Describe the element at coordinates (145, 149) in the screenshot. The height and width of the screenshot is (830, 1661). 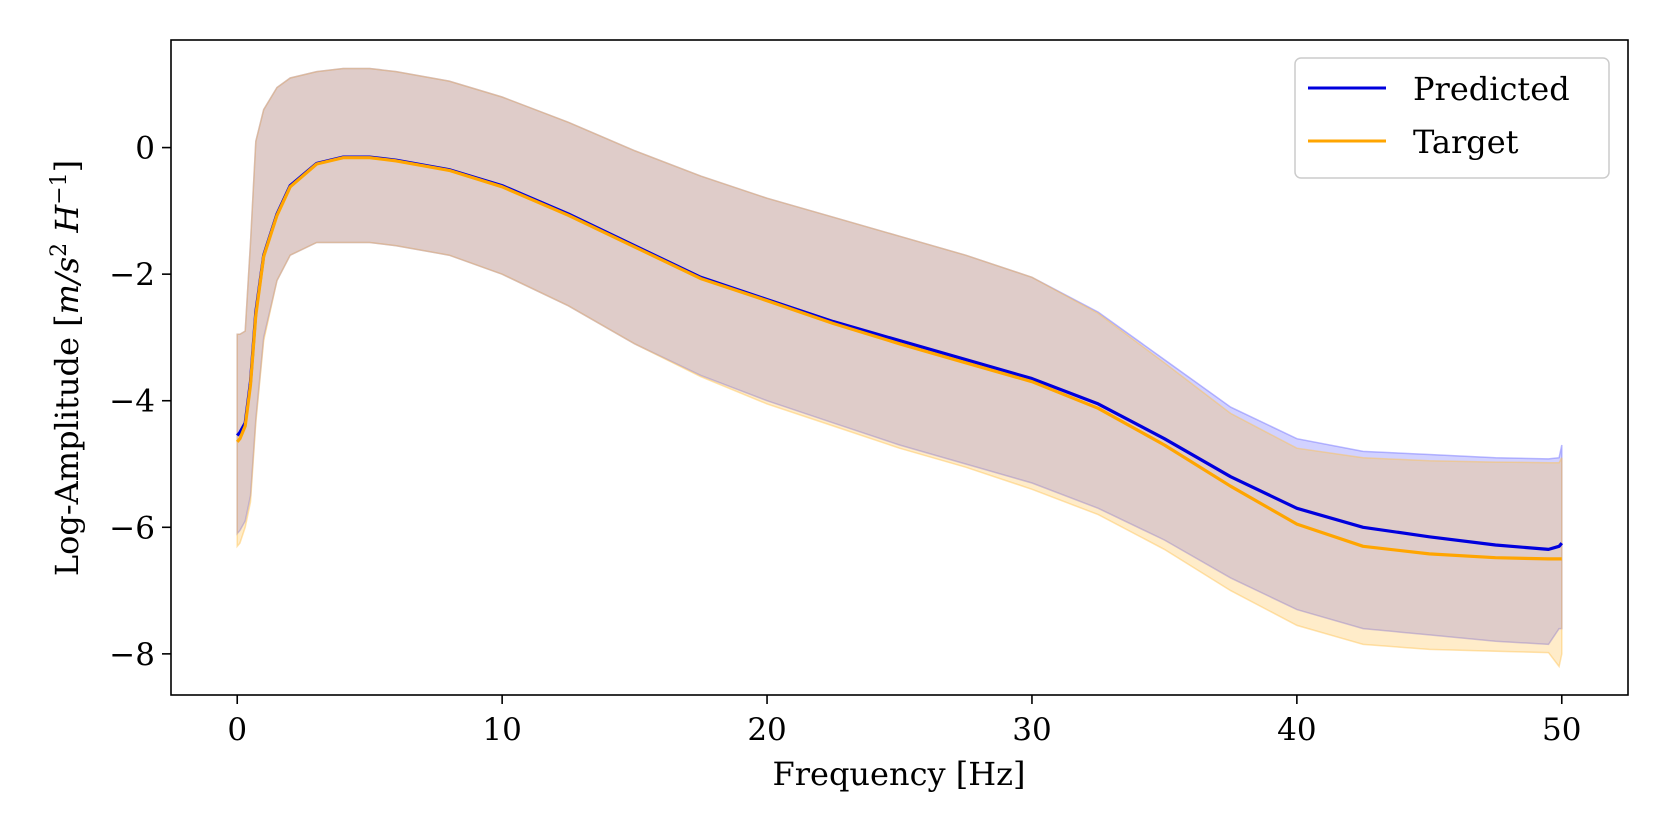
I see `y-tick-label: 0` at that location.